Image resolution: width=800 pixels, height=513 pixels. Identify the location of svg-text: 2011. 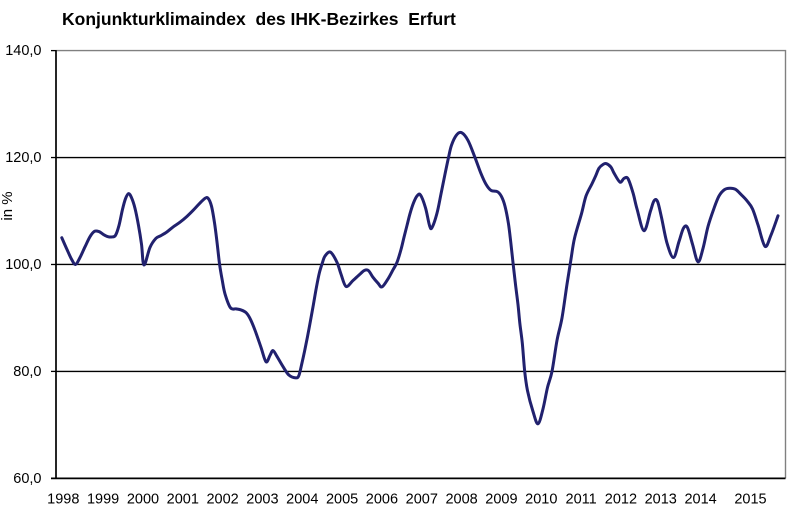
(581, 500).